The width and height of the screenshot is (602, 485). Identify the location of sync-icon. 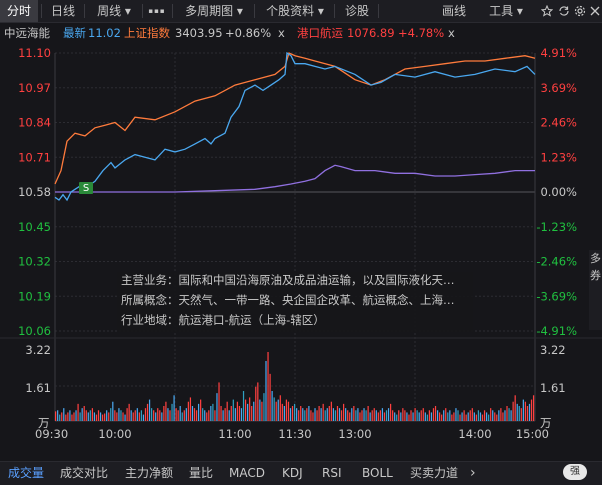
(564, 11).